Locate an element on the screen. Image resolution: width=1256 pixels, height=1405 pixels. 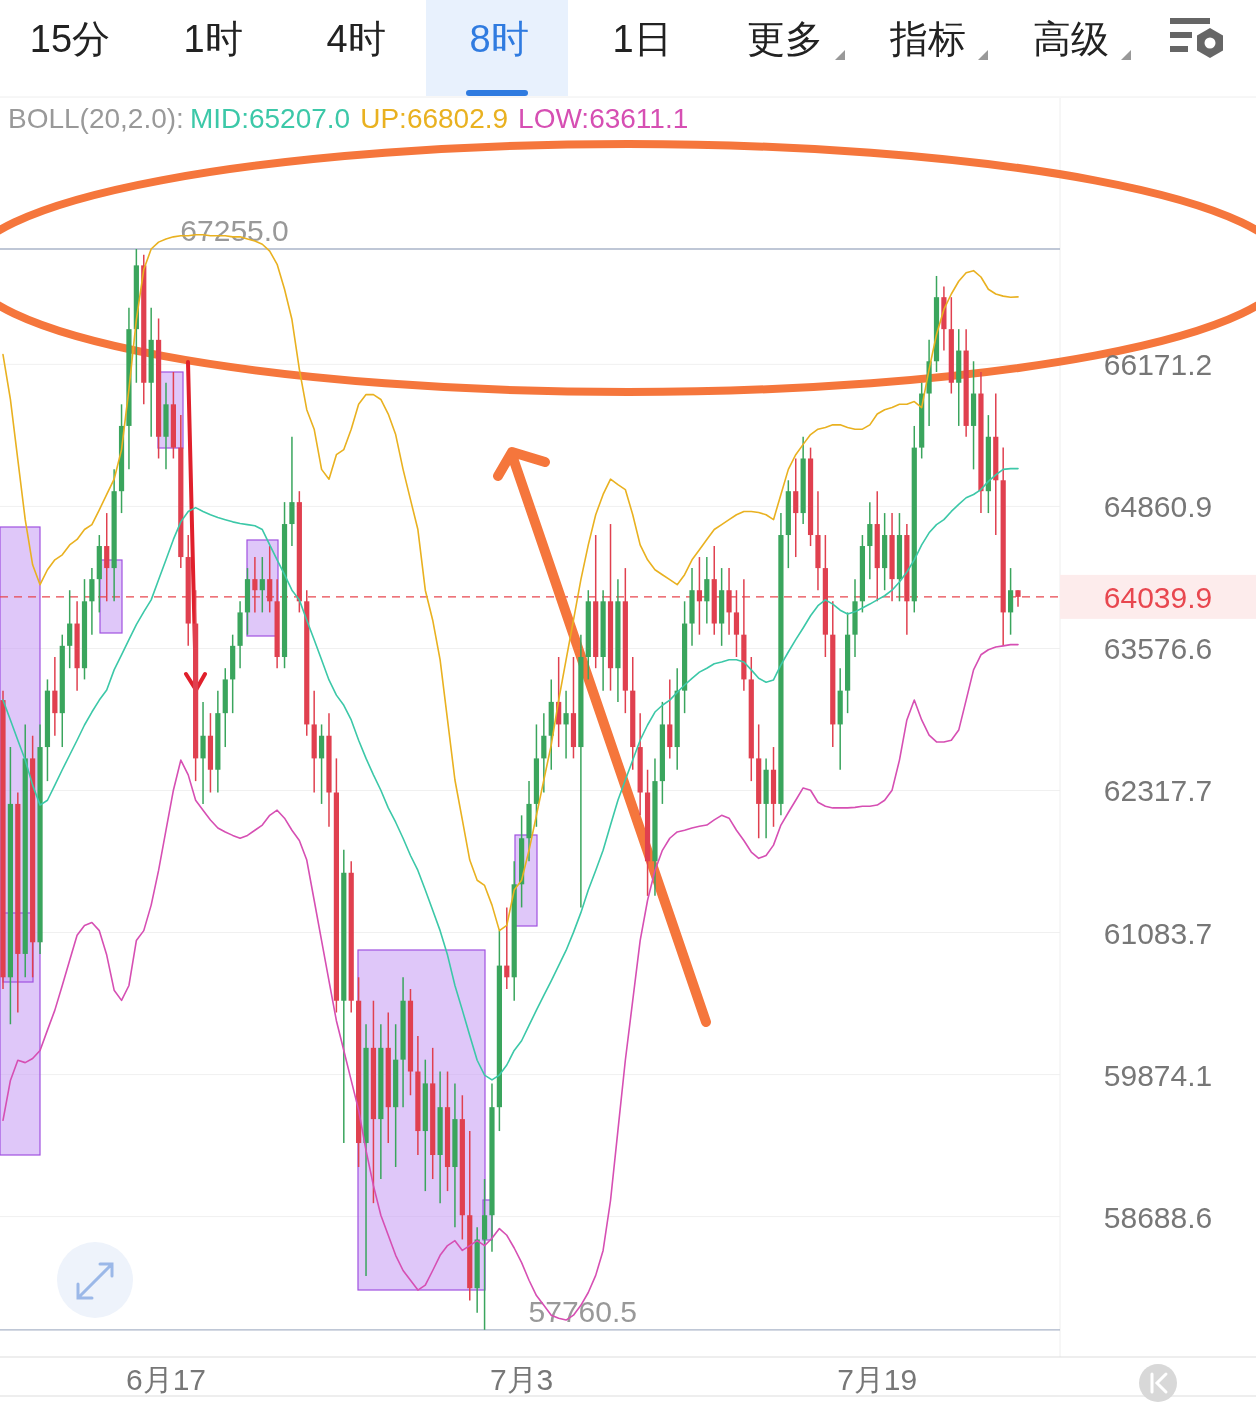
x-tick-label: 7月3 is located at coordinates (521, 1379).